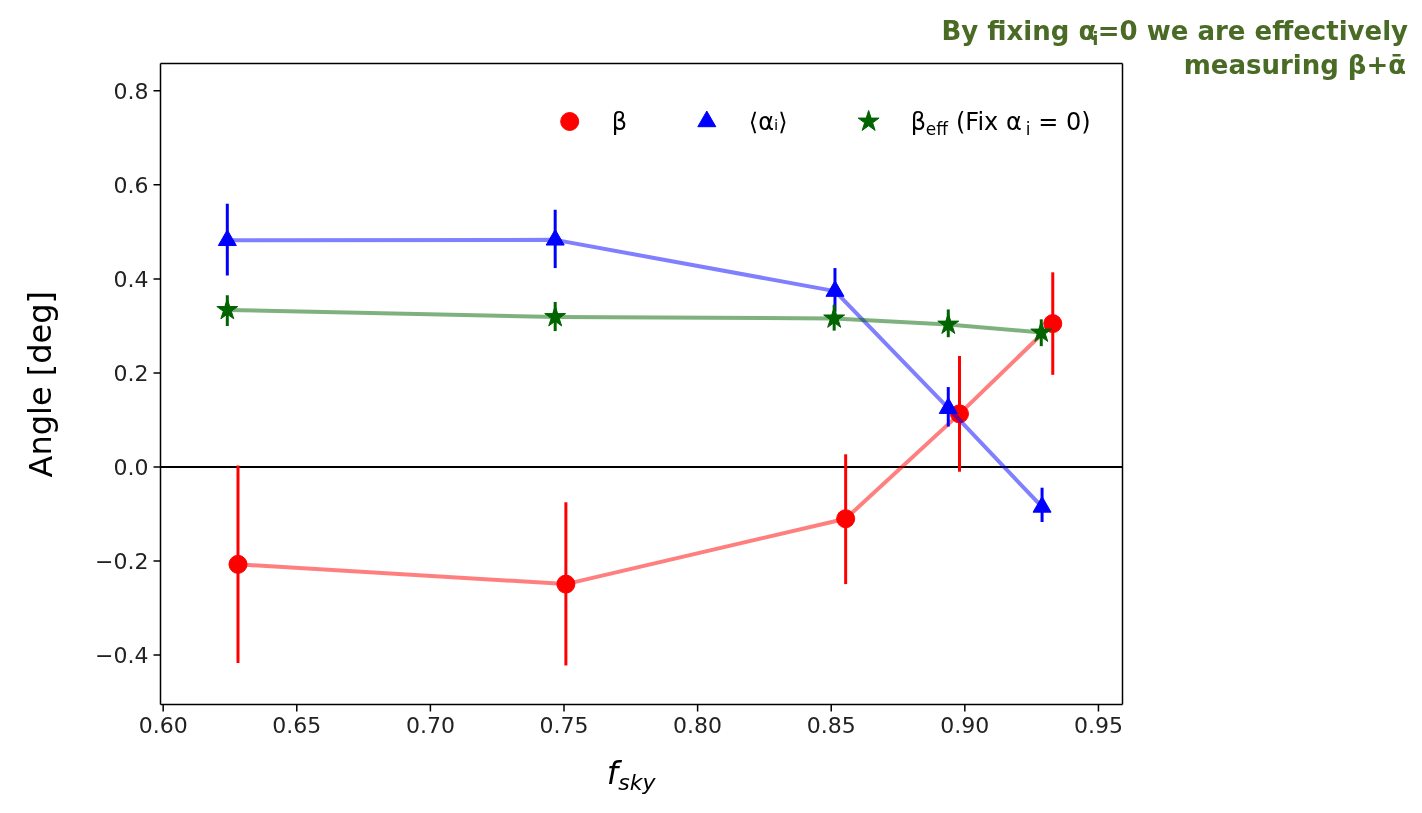 This screenshot has width=1422, height=813. Describe the element at coordinates (122, 656) in the screenshot. I see `y-tick-label: −0.4` at that location.